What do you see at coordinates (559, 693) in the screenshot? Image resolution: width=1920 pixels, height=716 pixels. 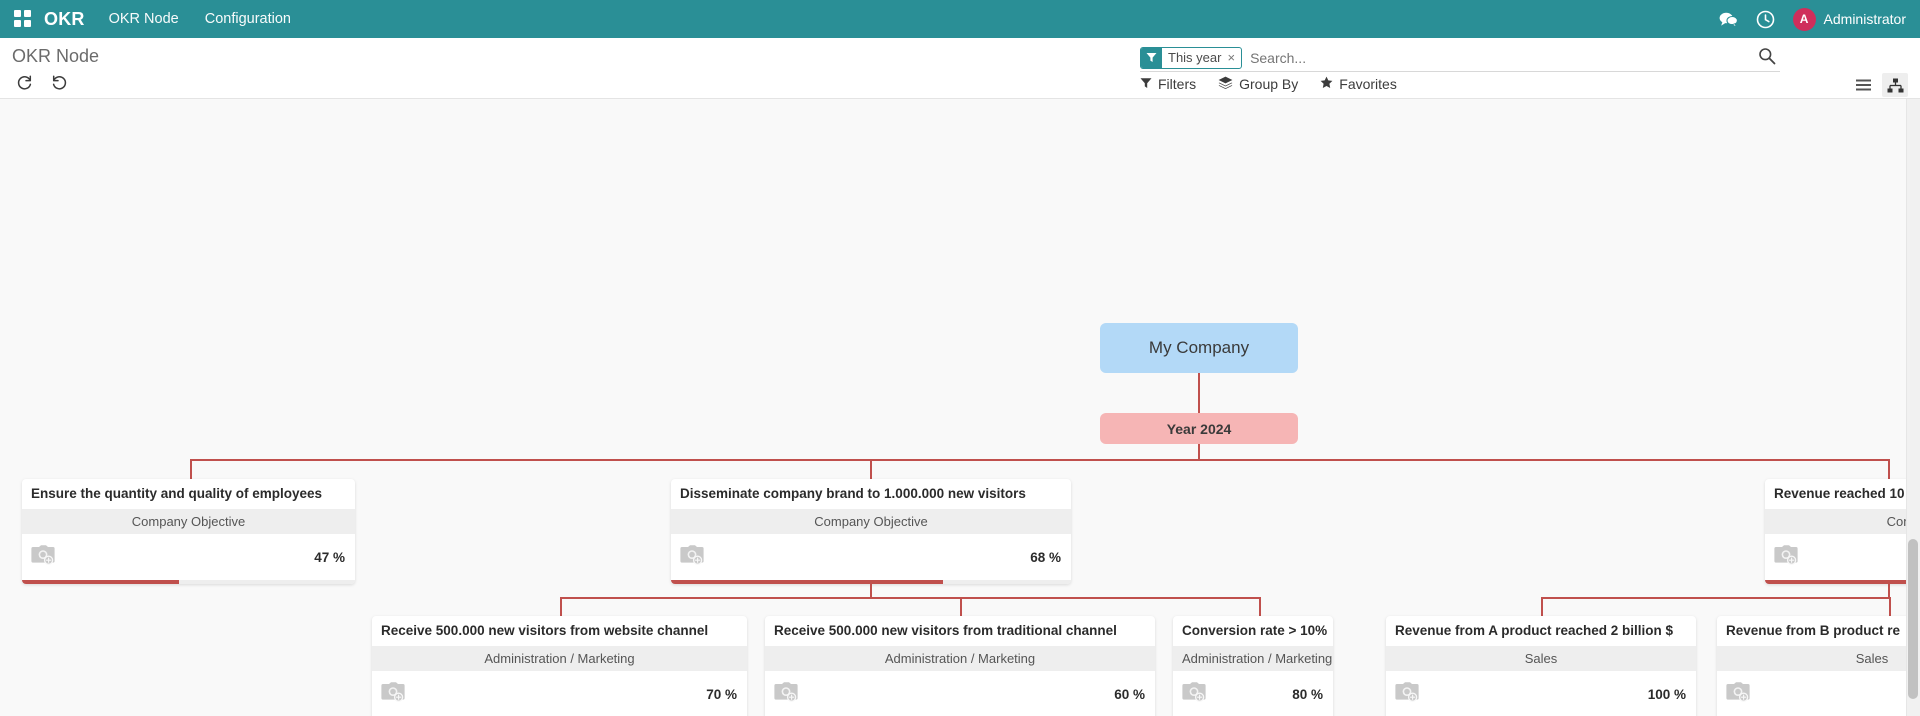 I see `card-body: 70 %` at bounding box center [559, 693].